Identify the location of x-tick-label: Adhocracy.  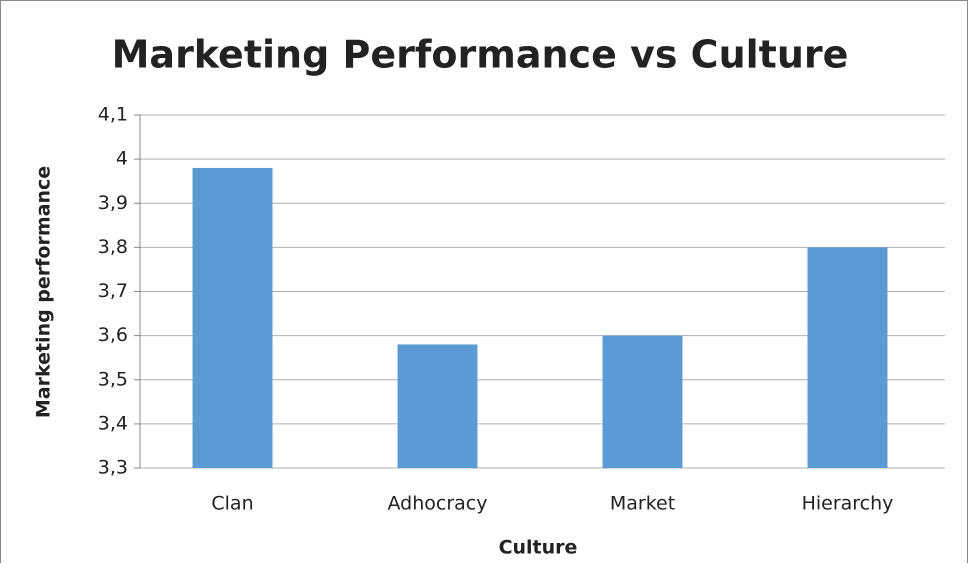
(438, 504).